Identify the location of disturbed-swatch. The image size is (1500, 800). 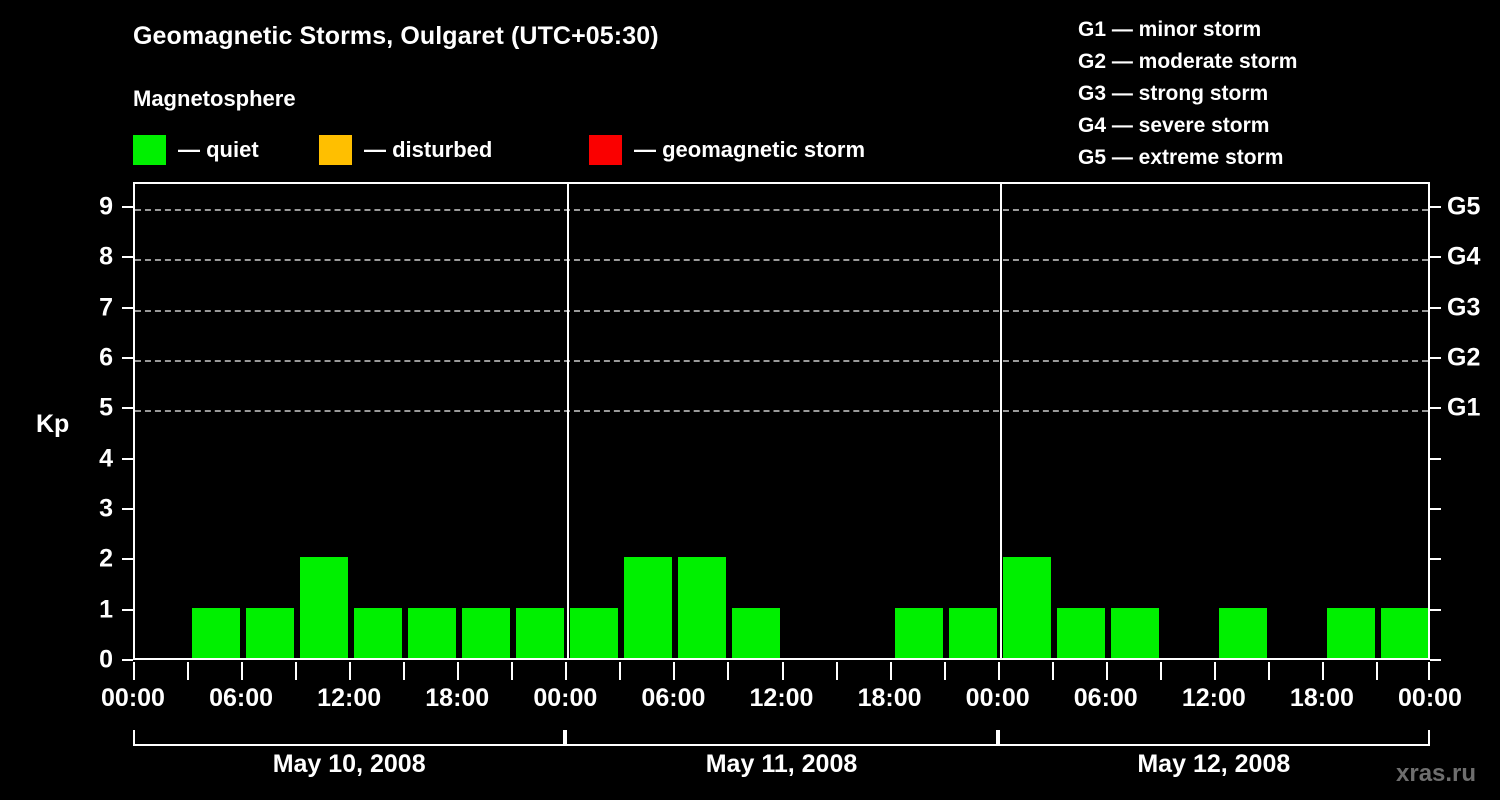
(335, 150).